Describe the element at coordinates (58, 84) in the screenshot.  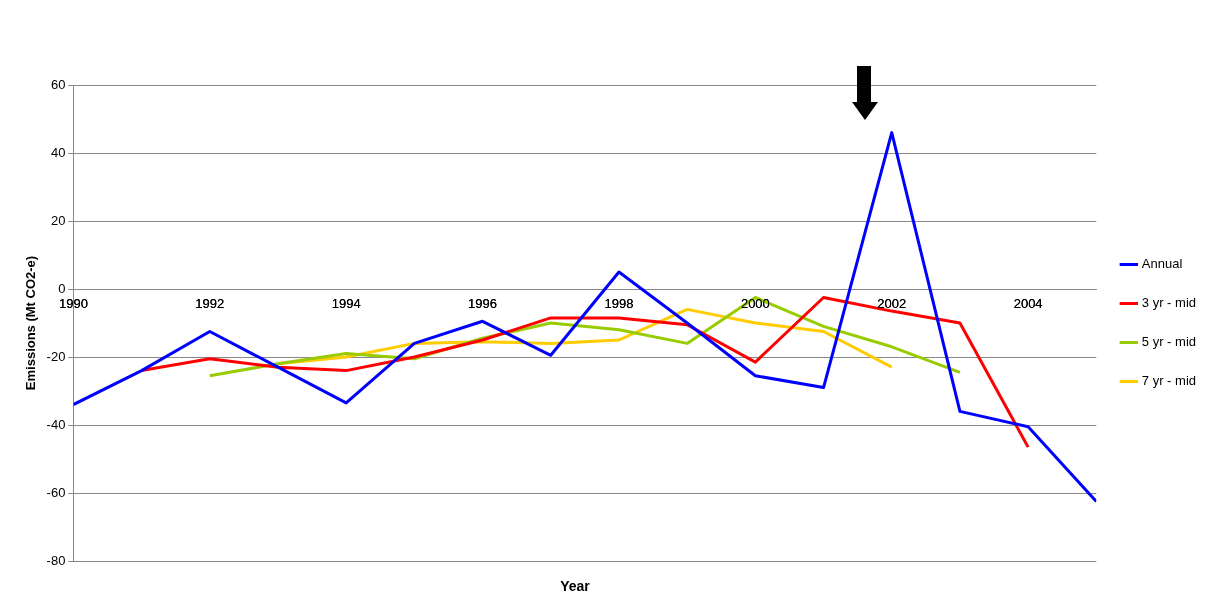
I see `y-tick-label: 60` at that location.